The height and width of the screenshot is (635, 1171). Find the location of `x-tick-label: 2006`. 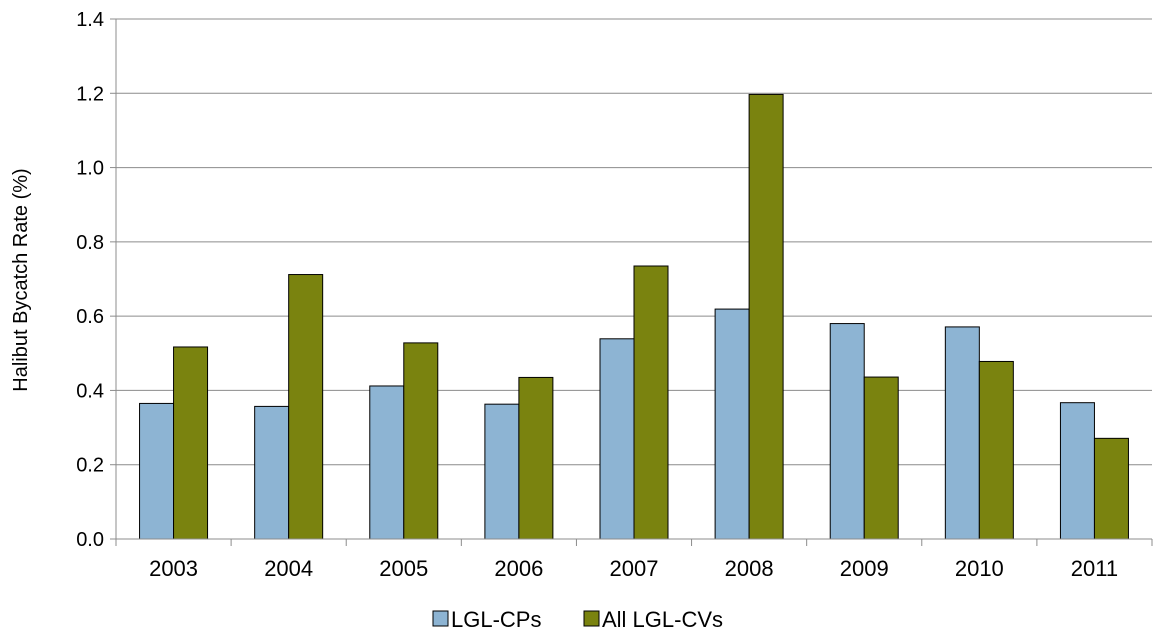

x-tick-label: 2006 is located at coordinates (518, 568).